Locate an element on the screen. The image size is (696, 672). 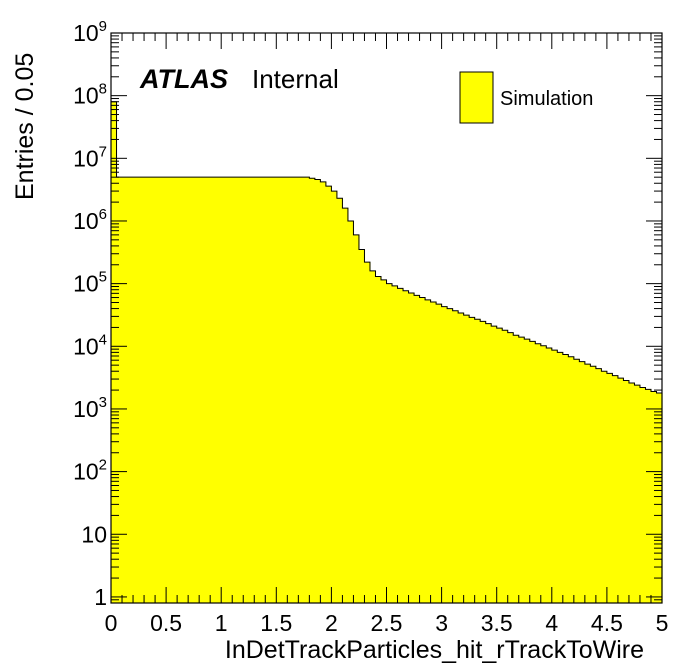
x-axis-title: InDetTrackParticles_hit_rTrackToWire is located at coordinates (434, 650).